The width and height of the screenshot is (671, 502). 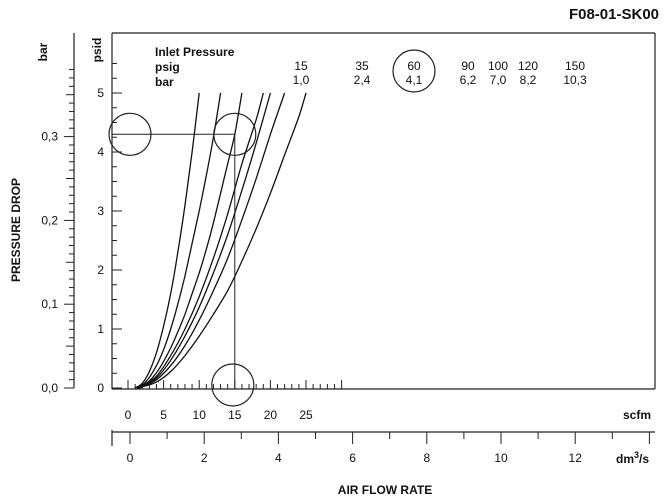 I want to click on bar-unit-label: bar, so click(x=43, y=51).